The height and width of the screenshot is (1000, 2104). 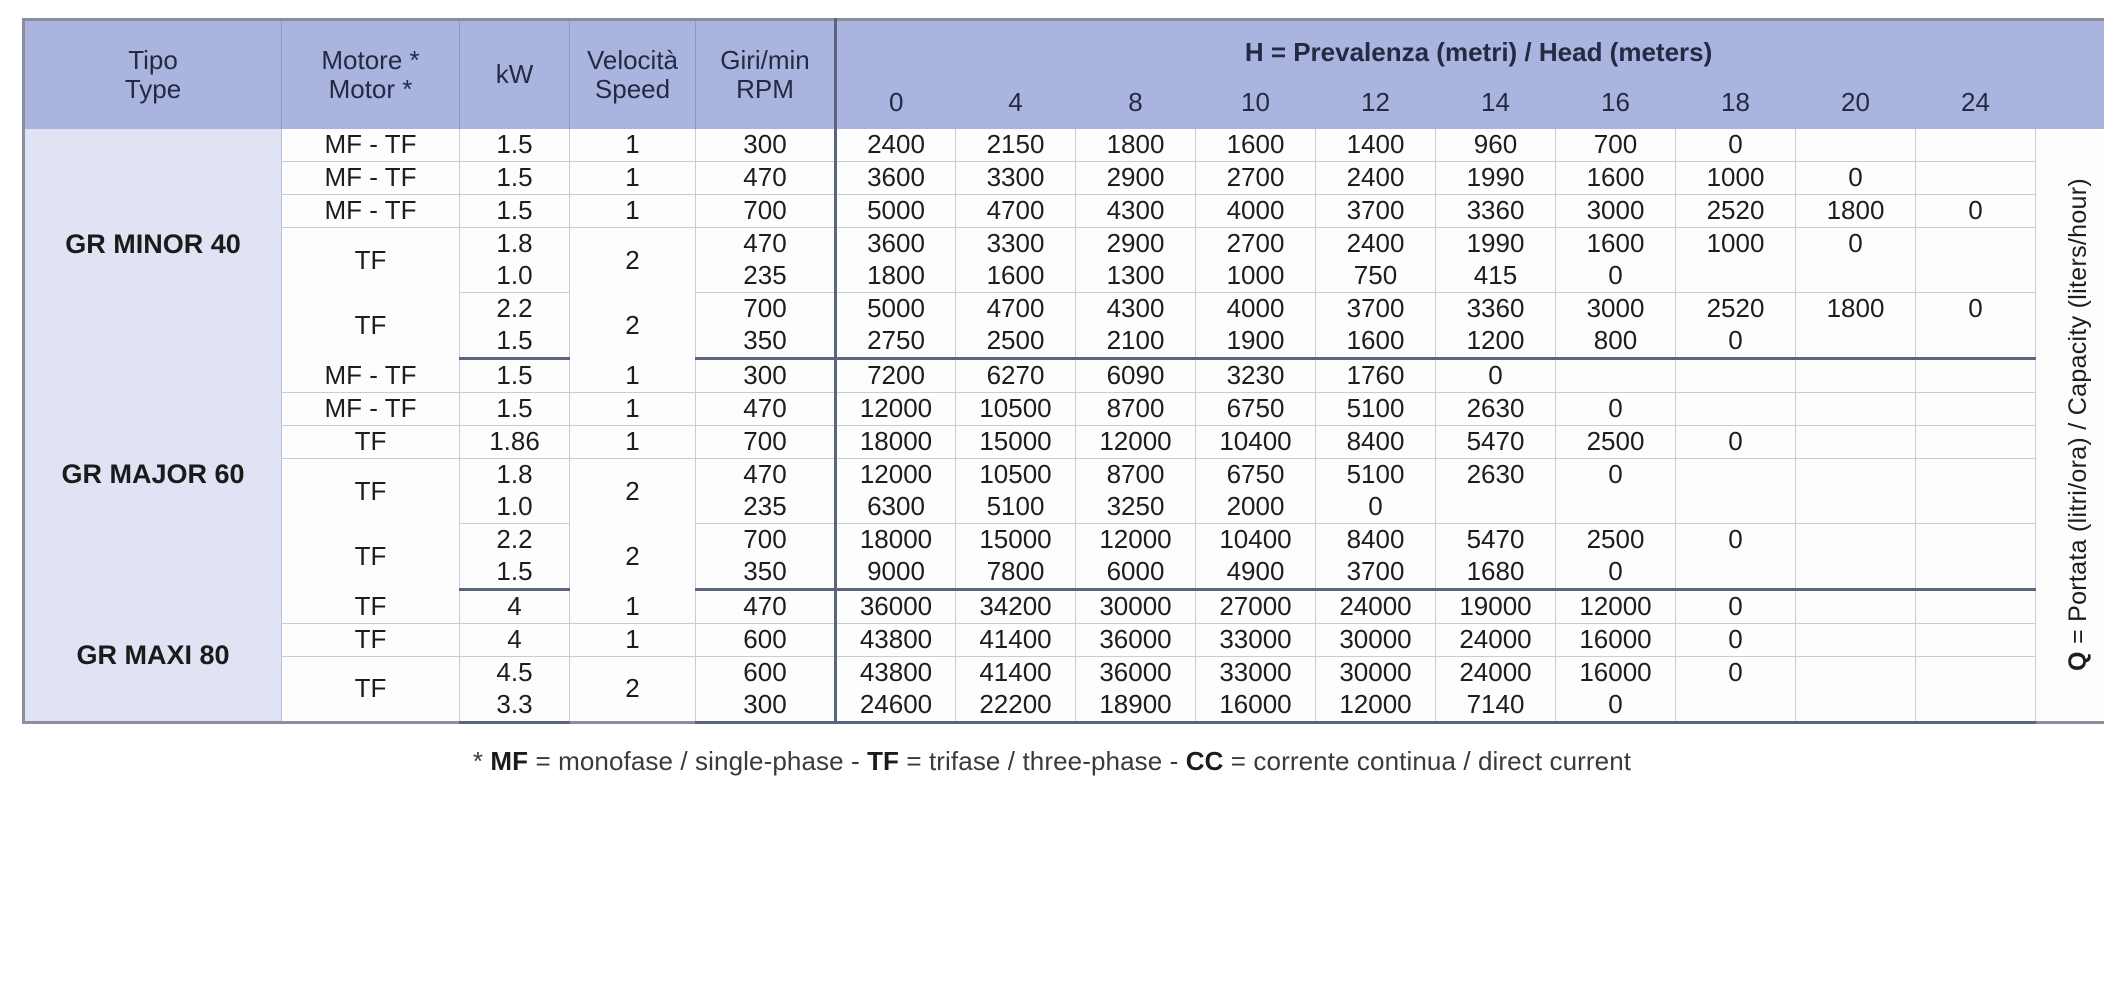 I want to click on capacity-cell: 1900, so click(x=1255, y=342).